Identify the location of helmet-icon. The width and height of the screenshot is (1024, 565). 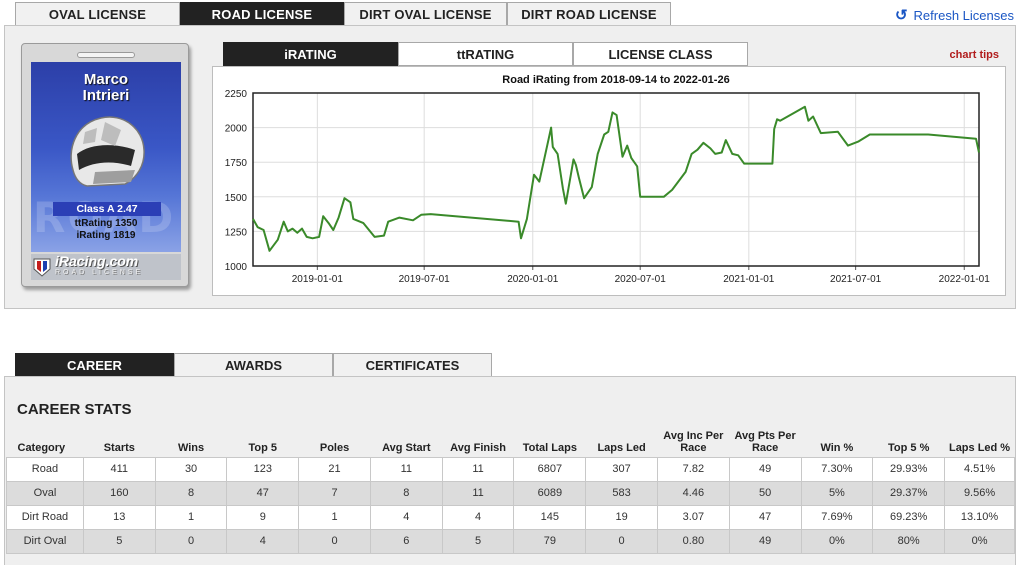
(107, 151).